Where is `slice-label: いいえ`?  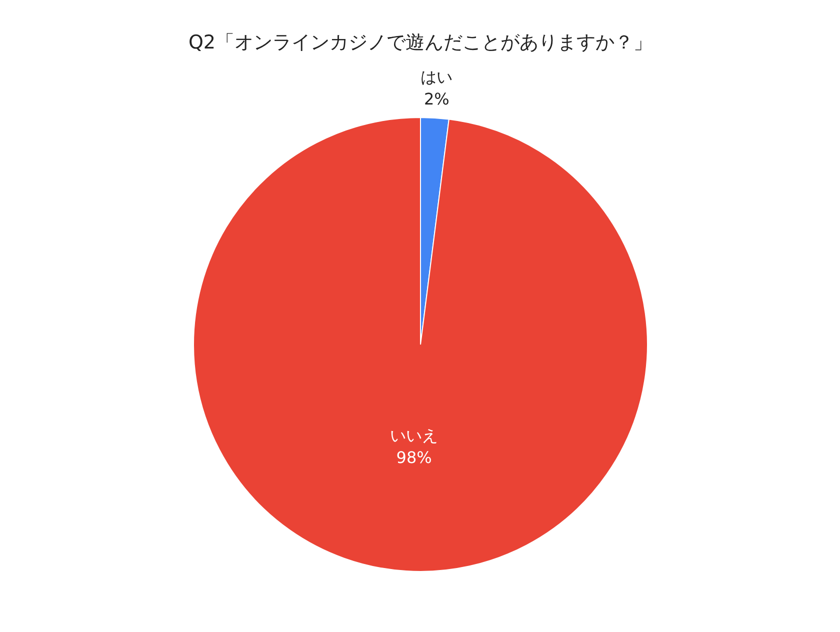 slice-label: いいえ is located at coordinates (414, 435).